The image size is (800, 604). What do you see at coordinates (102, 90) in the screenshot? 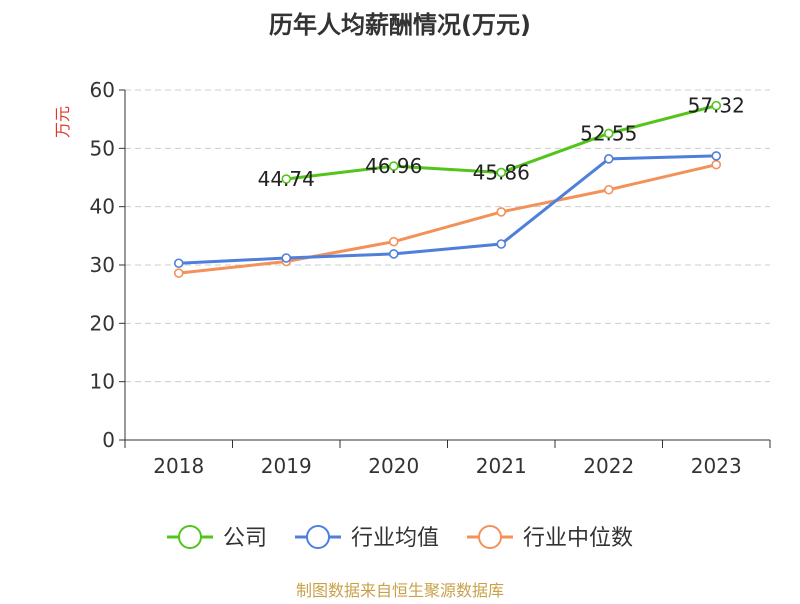
I see `y-tick-label: 60` at bounding box center [102, 90].